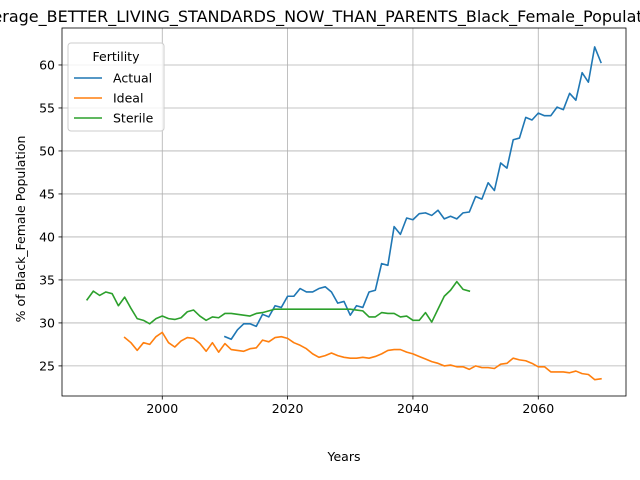  I want to click on legend-title: Fertility, so click(117, 56).